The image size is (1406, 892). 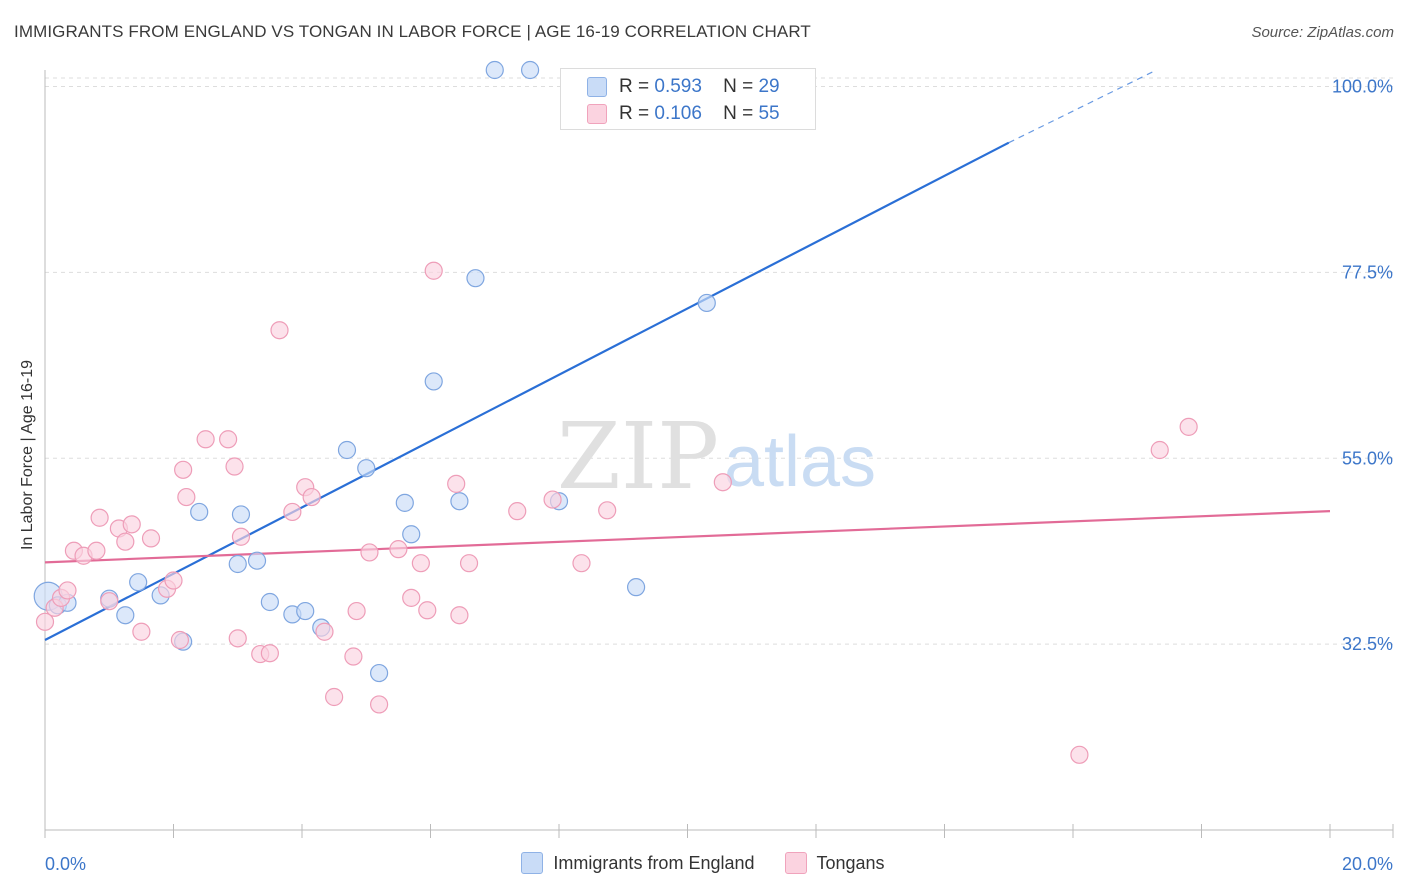 I want to click on legend-item-tongan: Tongans, so click(x=834, y=863).